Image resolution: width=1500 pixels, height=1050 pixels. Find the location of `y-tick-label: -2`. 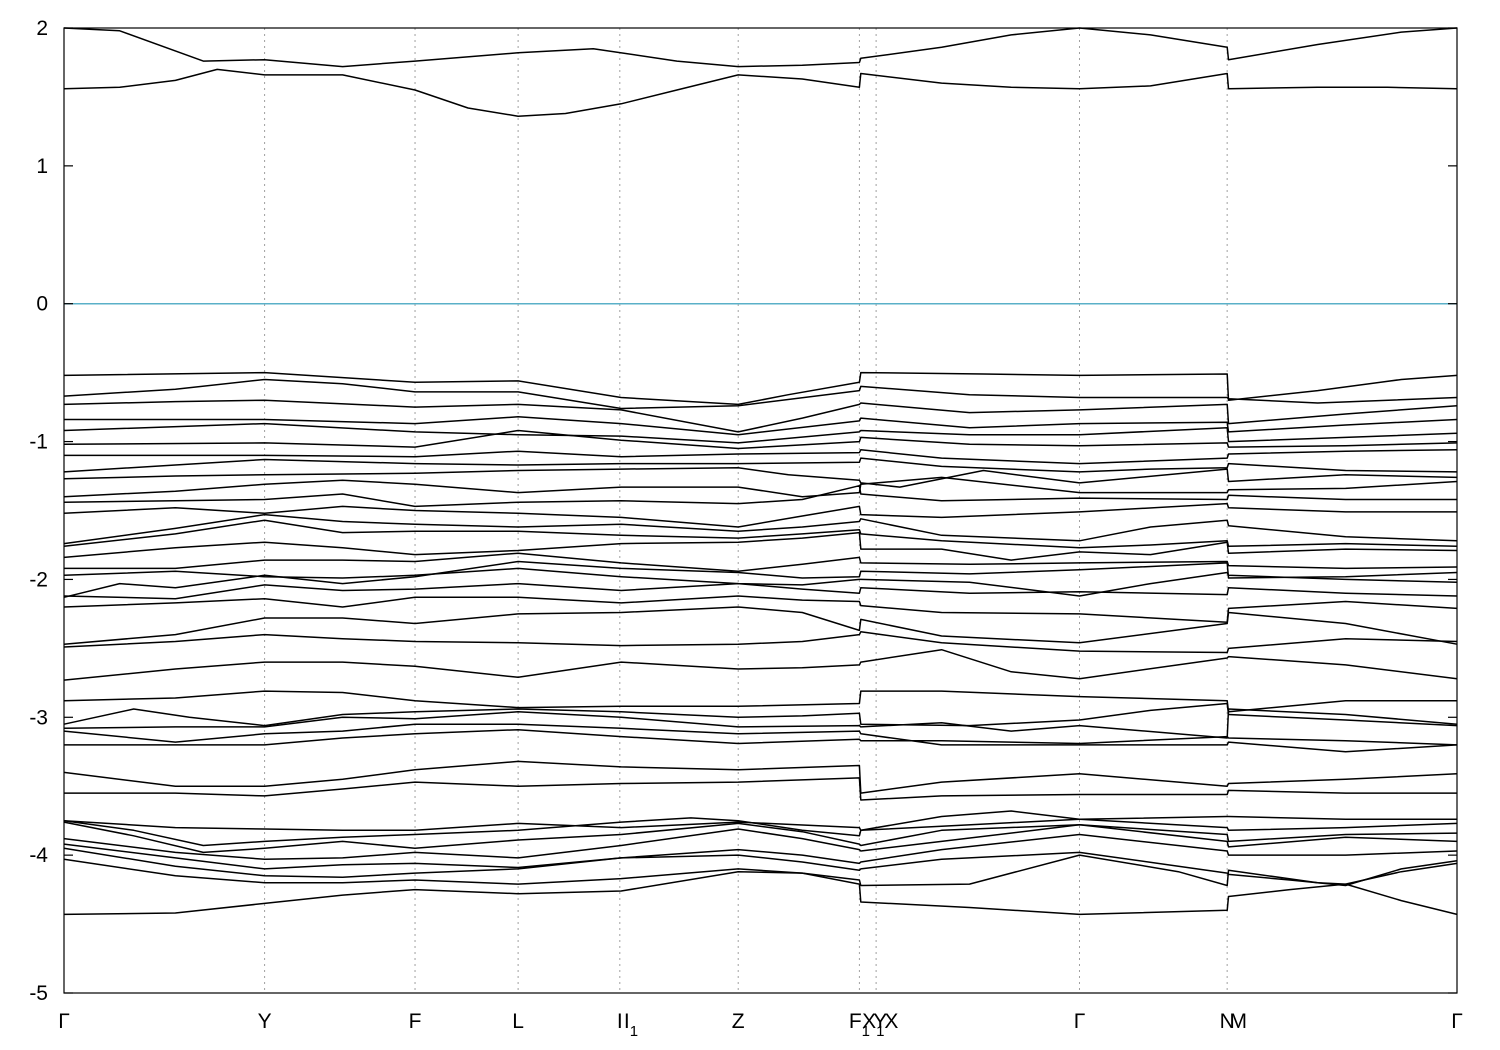

y-tick-label: -2 is located at coordinates (38, 579).